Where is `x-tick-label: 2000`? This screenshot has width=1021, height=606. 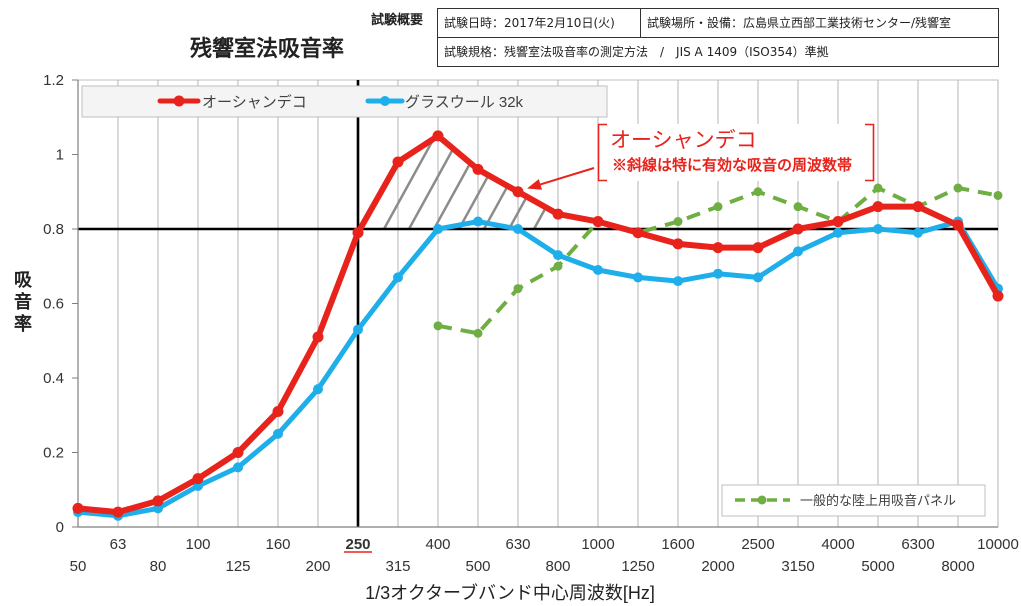 x-tick-label: 2000 is located at coordinates (717, 566).